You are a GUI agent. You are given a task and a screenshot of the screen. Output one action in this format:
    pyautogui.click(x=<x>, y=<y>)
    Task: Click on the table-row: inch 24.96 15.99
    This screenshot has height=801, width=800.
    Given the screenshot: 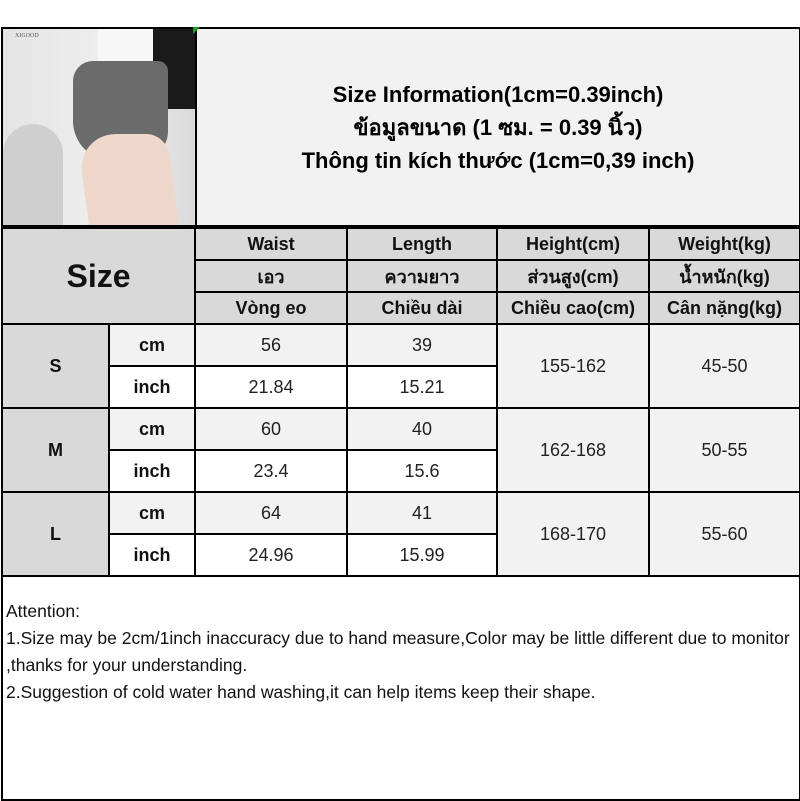 What is the action you would take?
    pyautogui.click(x=401, y=555)
    